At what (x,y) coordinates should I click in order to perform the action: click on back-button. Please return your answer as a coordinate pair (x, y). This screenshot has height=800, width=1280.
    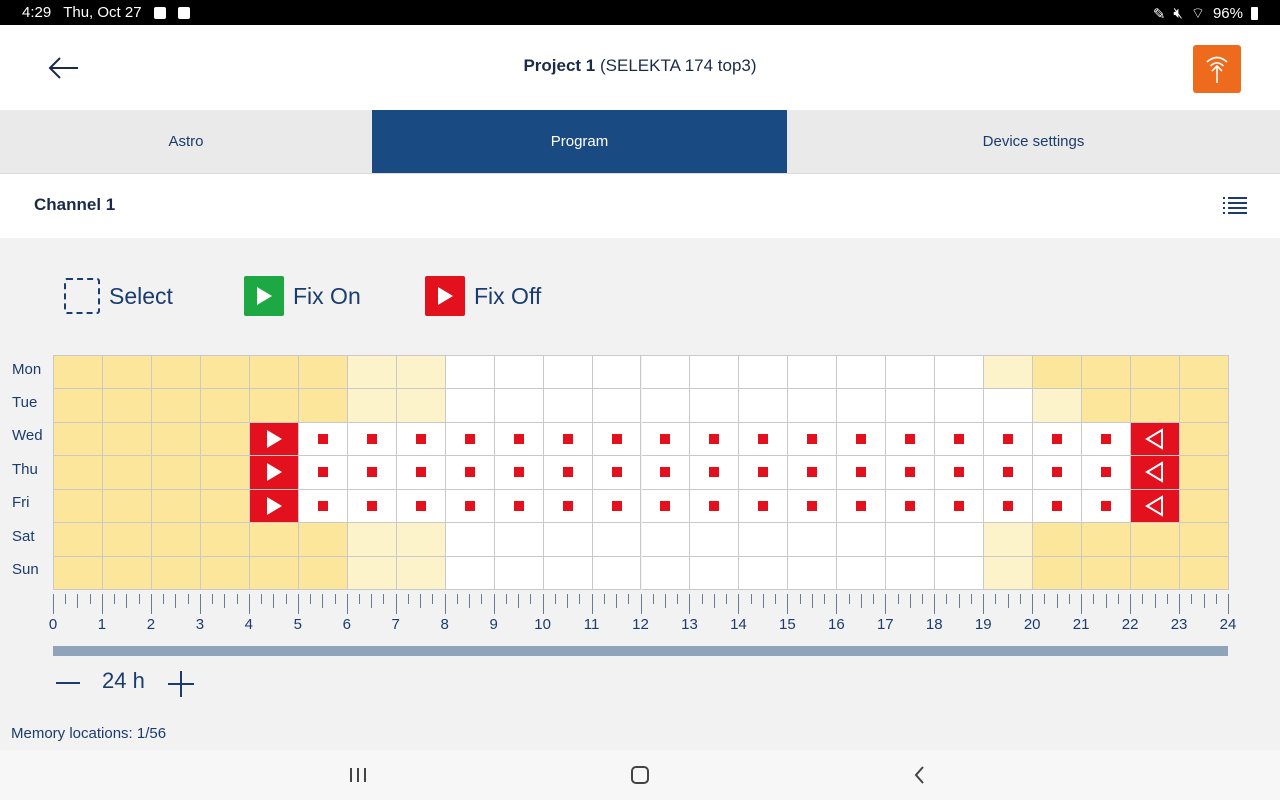
    Looking at the image, I should click on (64, 68).